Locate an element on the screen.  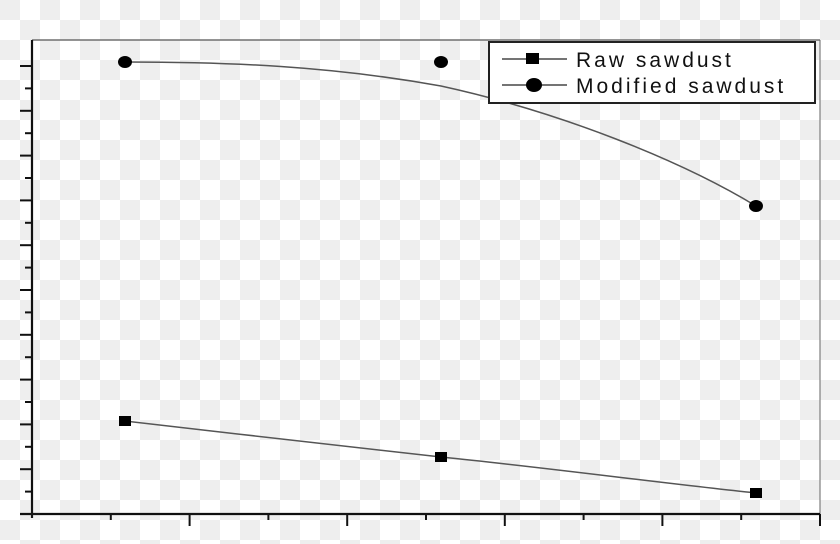
legend: Raw sawdust Modified sawdust is located at coordinates (652, 72).